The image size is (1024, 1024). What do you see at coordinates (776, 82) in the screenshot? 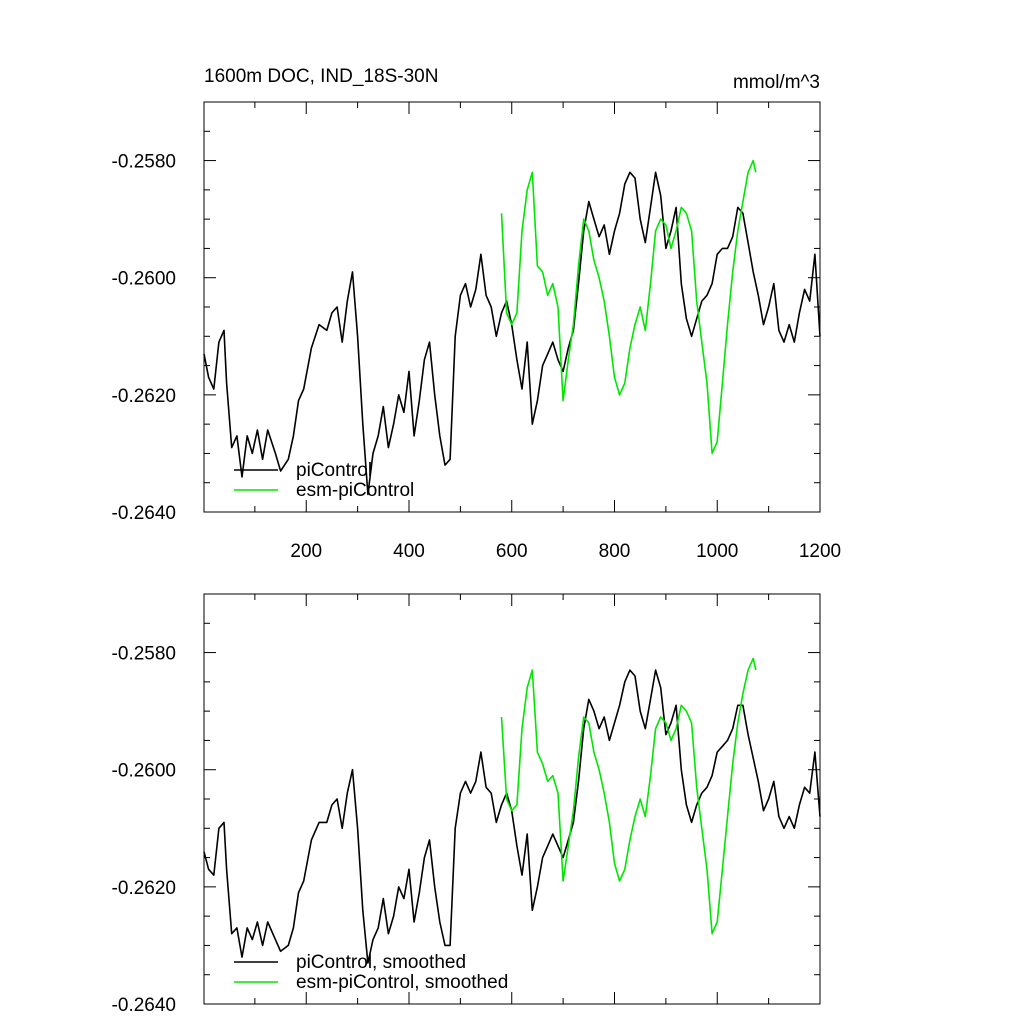
I see `units-label: mmol/m^3` at bounding box center [776, 82].